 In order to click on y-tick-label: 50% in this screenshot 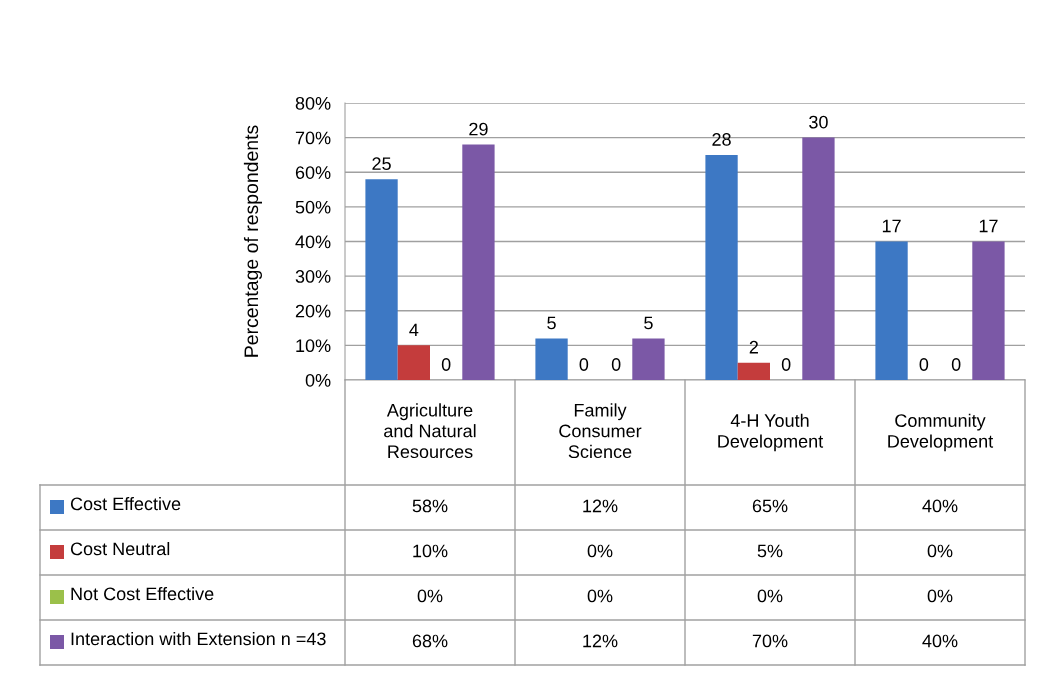, I will do `click(313, 207)`.